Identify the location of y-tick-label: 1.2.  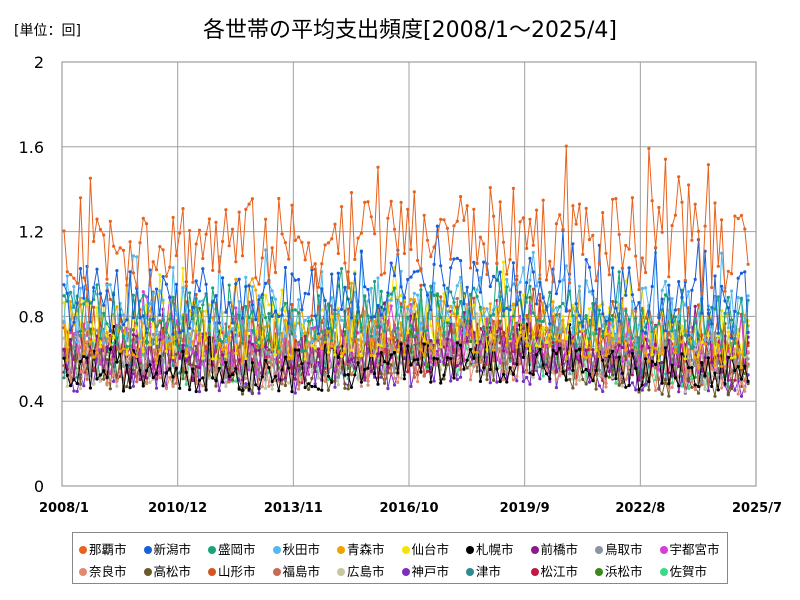
(31, 232).